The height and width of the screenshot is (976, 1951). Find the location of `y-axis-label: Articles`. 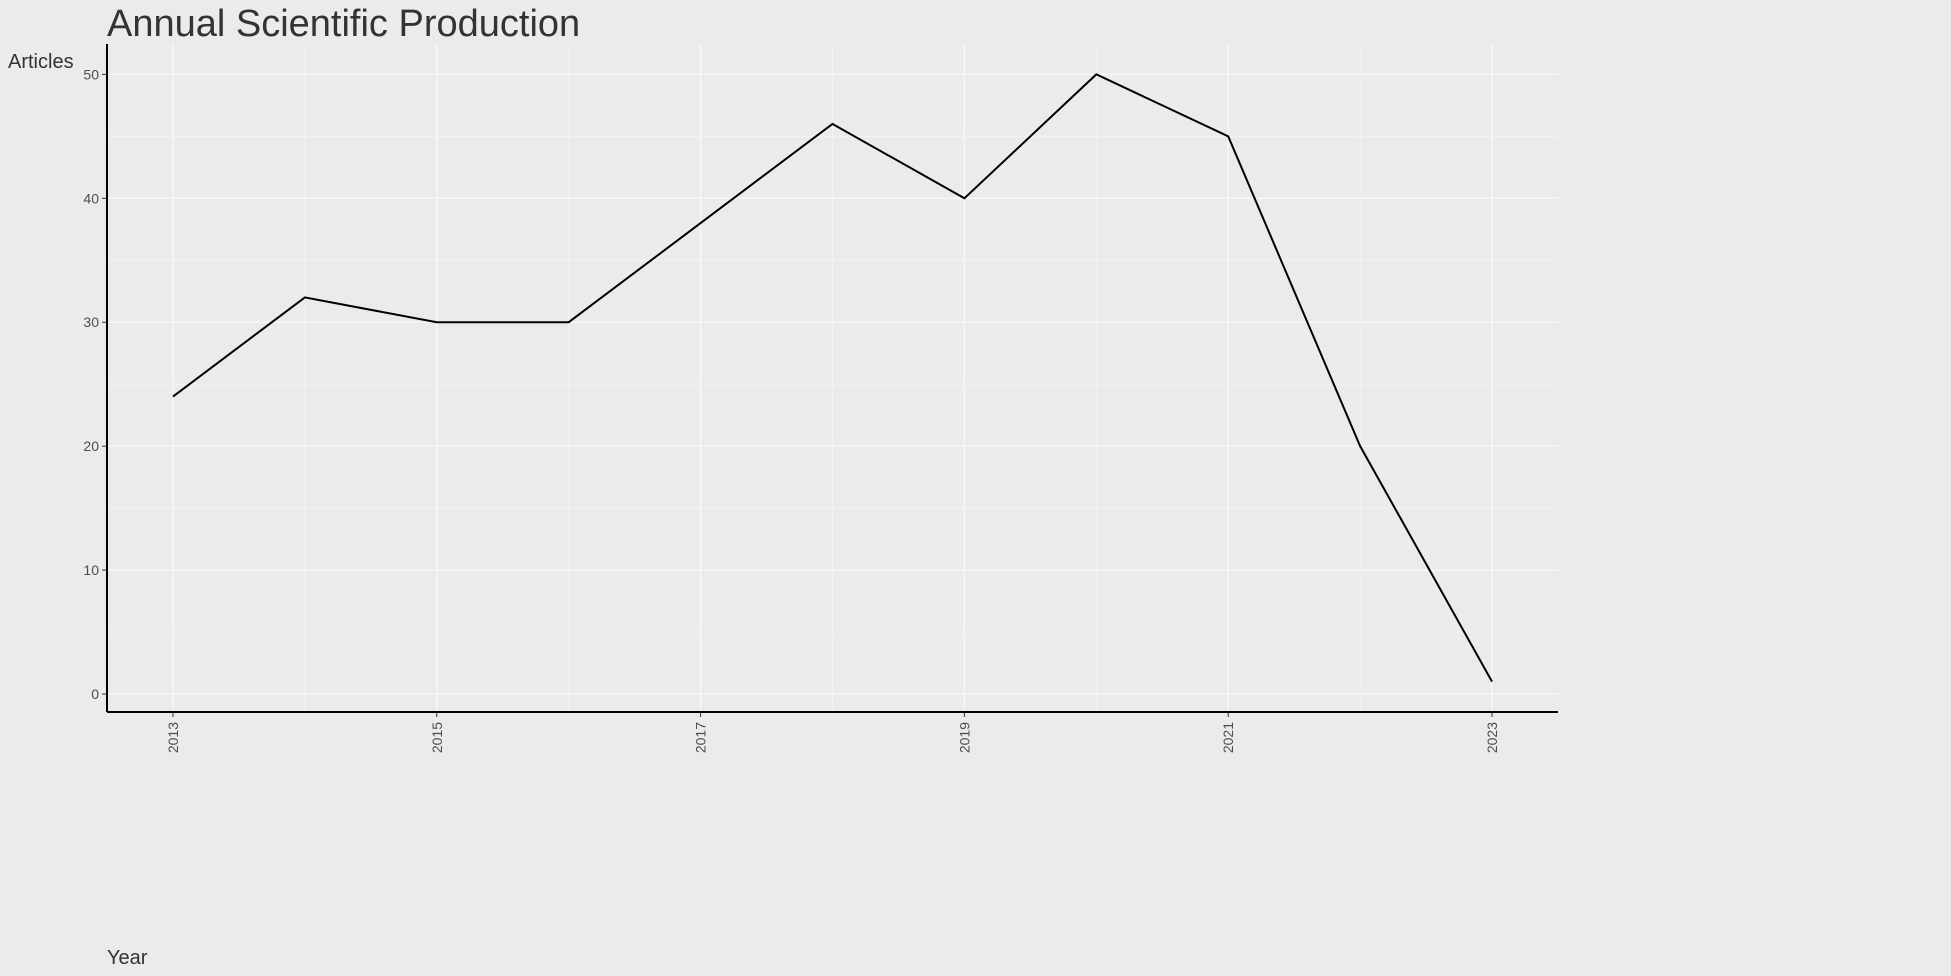

y-axis-label: Articles is located at coordinates (41, 62).